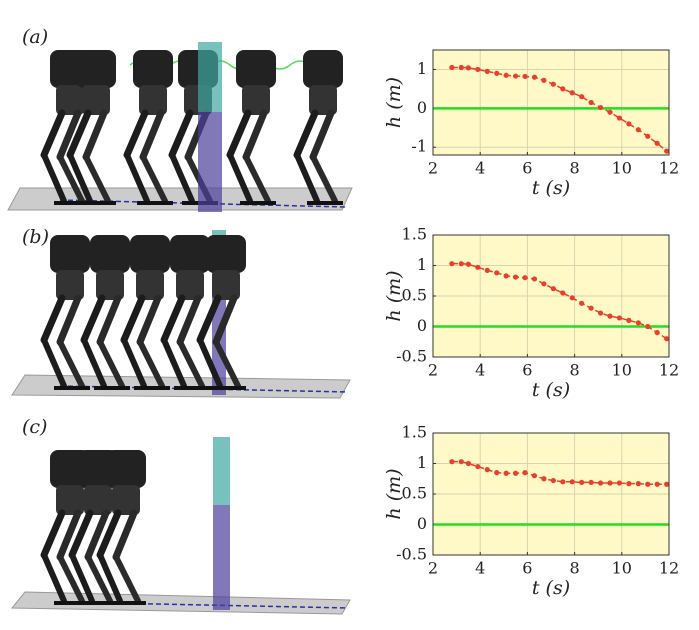 The width and height of the screenshot is (699, 630). I want to click on panel-label: (b), so click(35, 237).